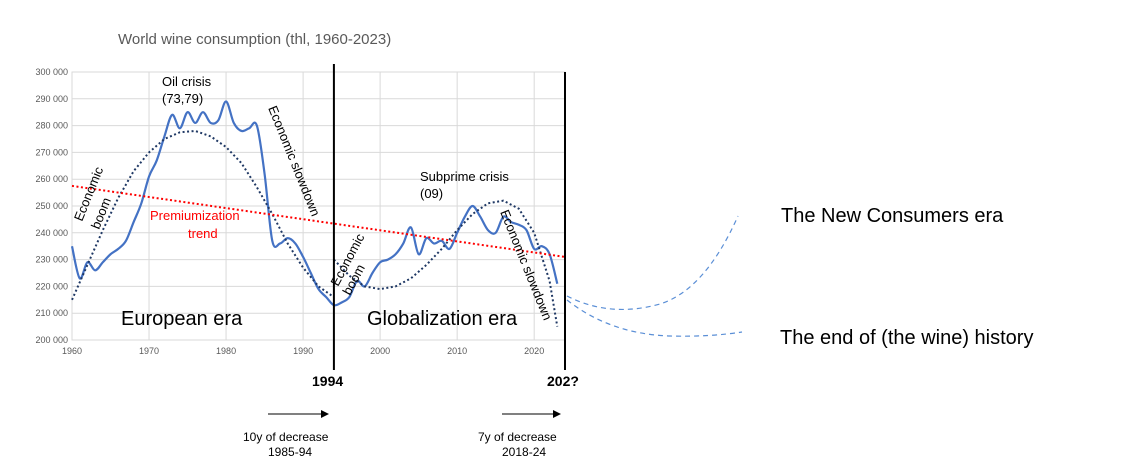 The image size is (1129, 467). Describe the element at coordinates (327, 381) in the screenshot. I see `marker-label-1994: 1994` at that location.